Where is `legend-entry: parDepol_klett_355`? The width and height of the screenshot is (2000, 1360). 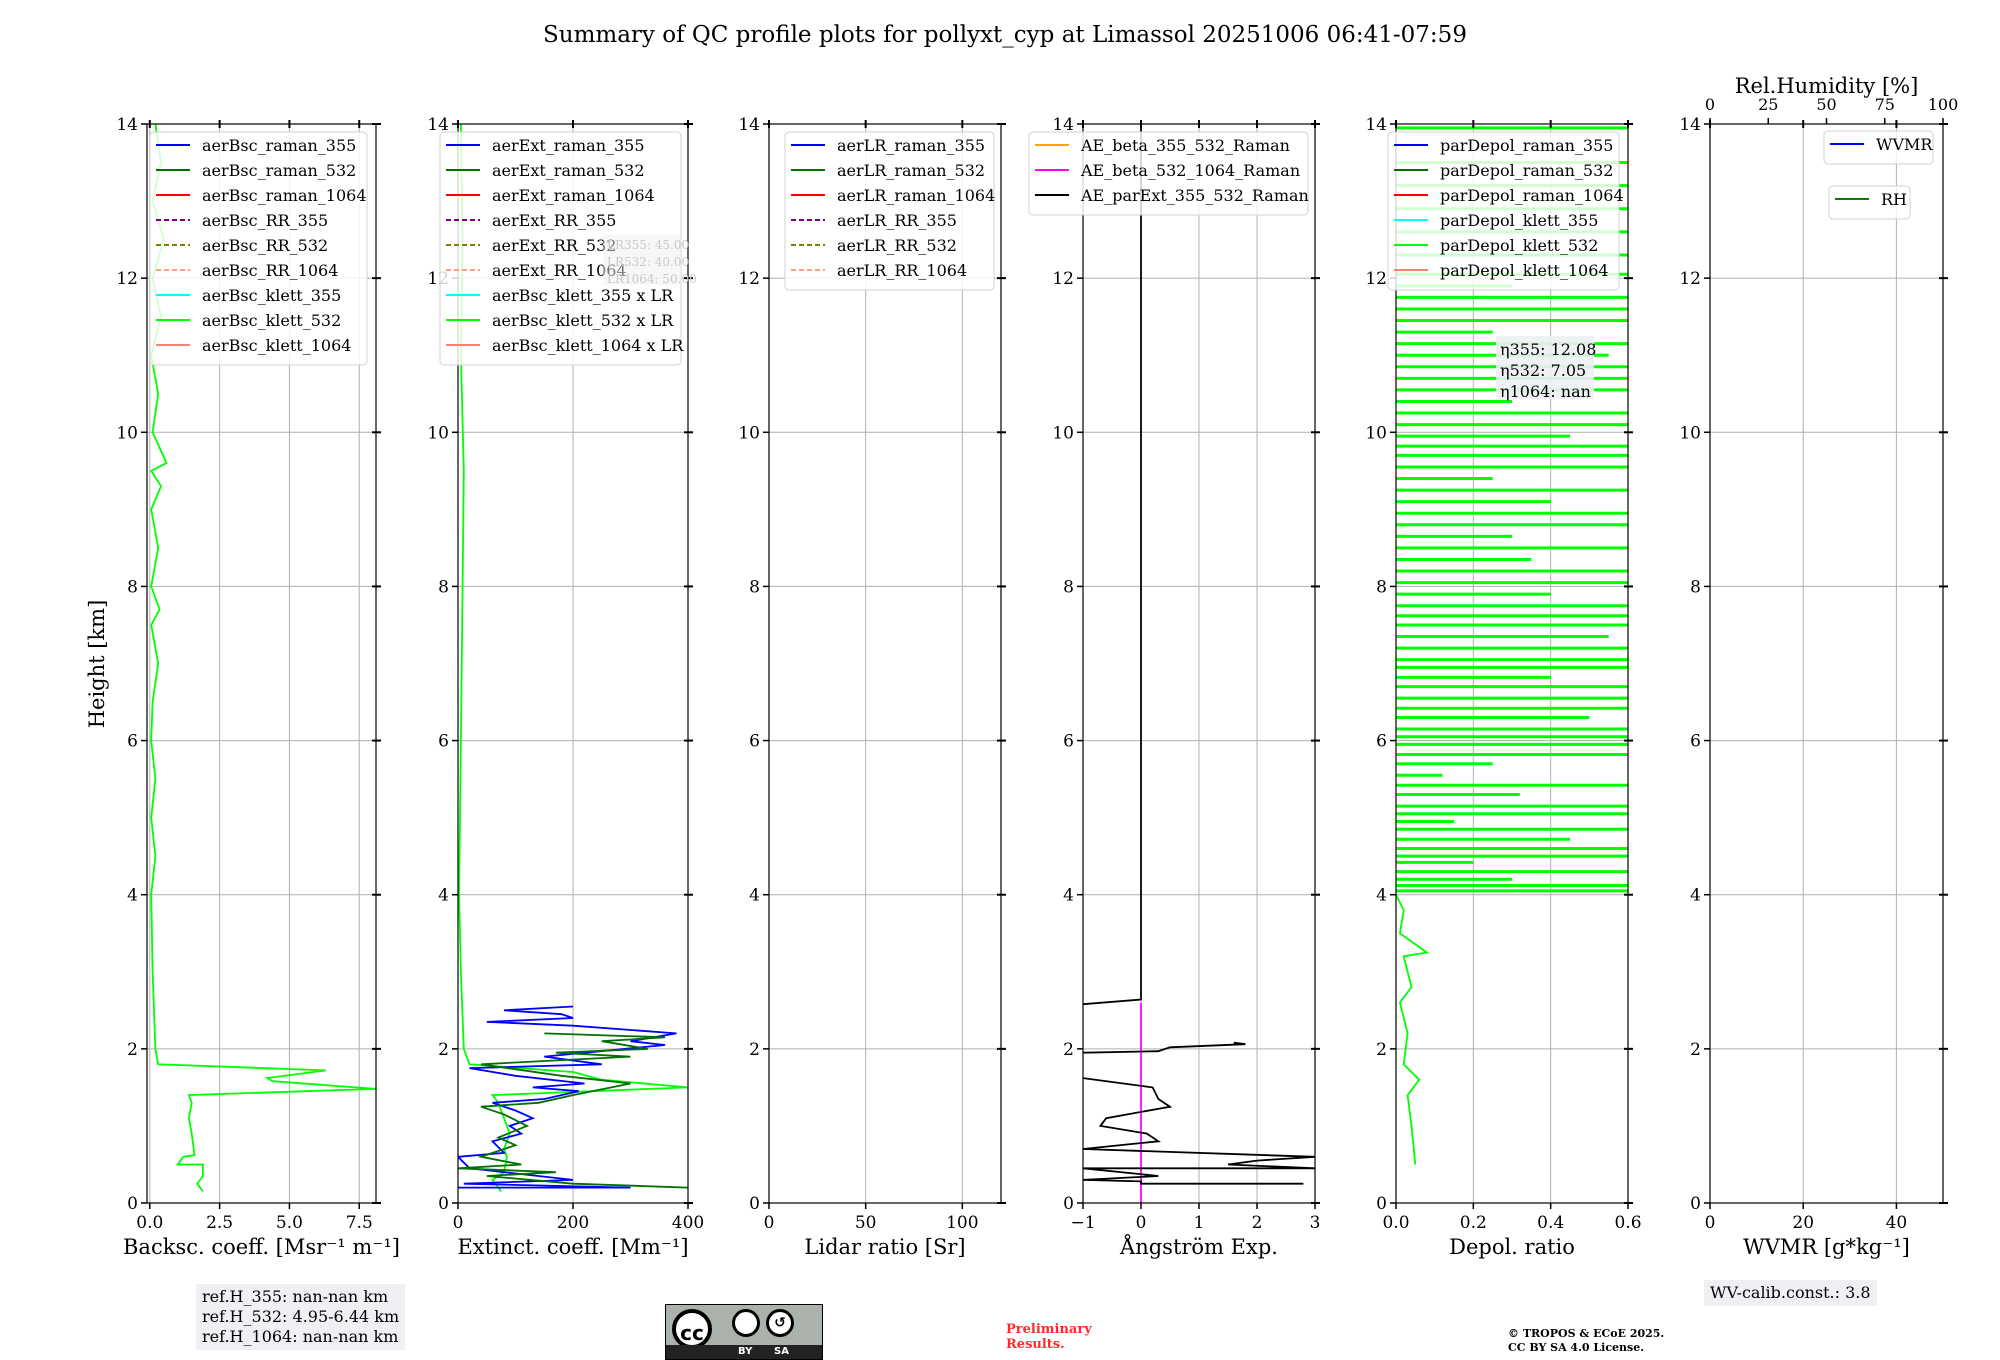 legend-entry: parDepol_klett_355 is located at coordinates (1519, 220).